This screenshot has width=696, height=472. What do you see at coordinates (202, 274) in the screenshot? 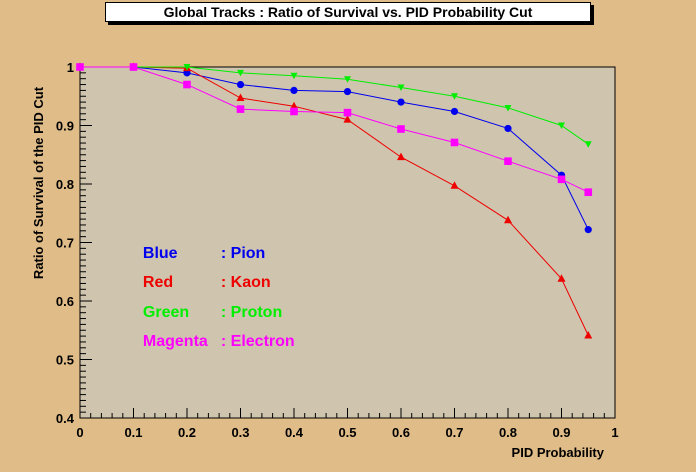
I see `annotation-kaon: Red : Kaon` at bounding box center [202, 274].